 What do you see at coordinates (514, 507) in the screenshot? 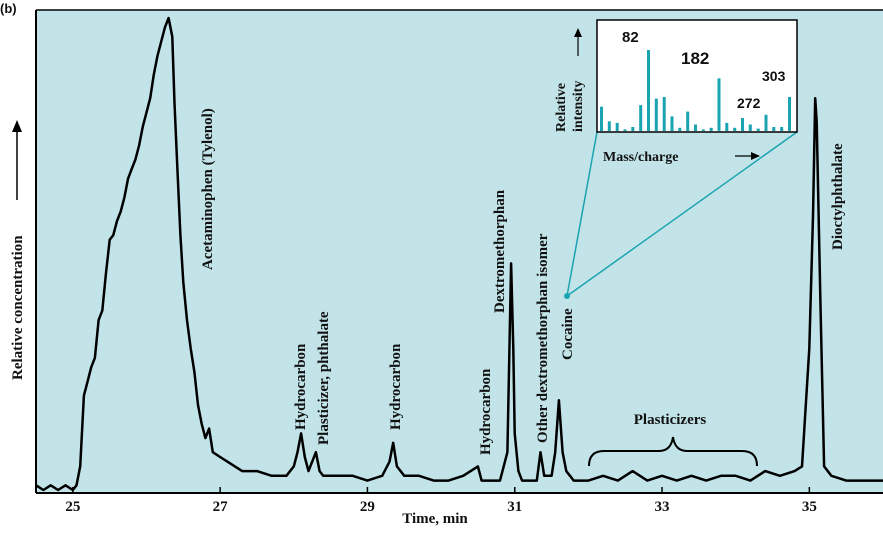
I see `x-tick-label: 31` at bounding box center [514, 507].